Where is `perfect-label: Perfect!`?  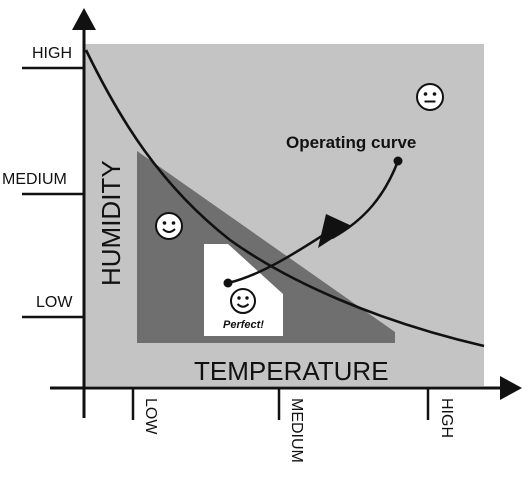
perfect-label: Perfect! is located at coordinates (243, 325).